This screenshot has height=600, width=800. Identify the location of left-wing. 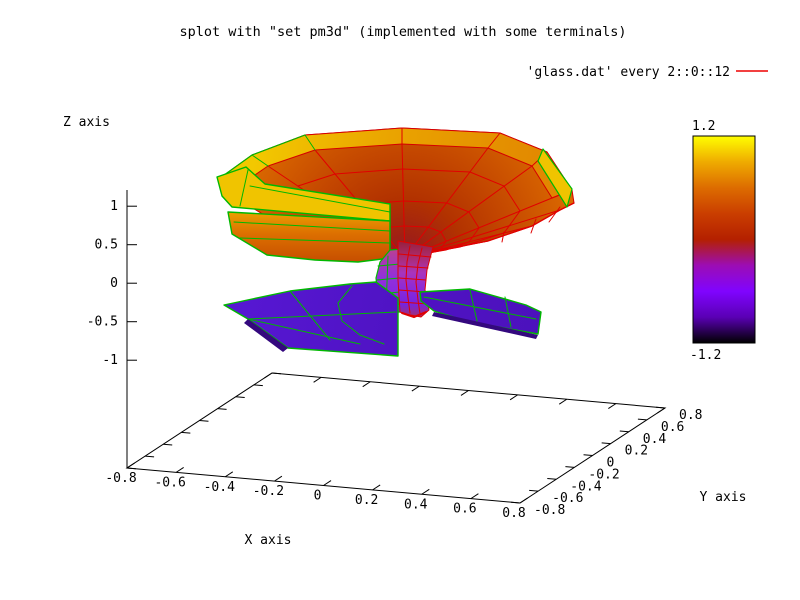
(311, 319).